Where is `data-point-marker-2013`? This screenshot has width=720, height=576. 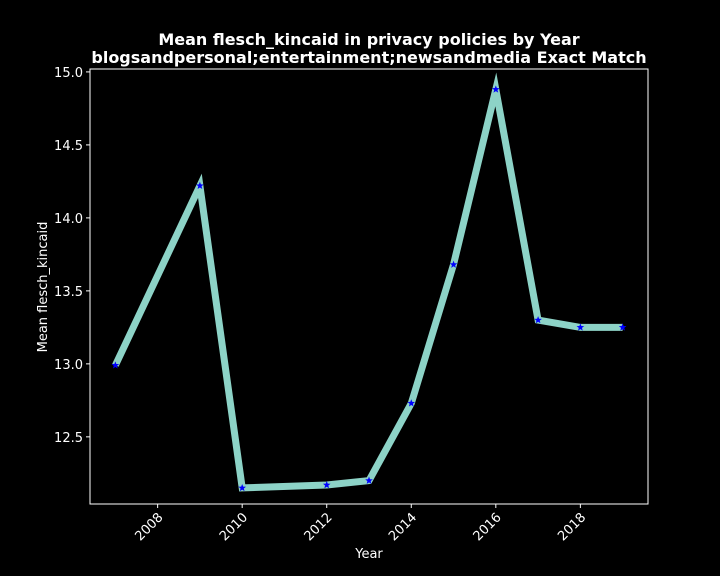 data-point-marker-2013 is located at coordinates (369, 480).